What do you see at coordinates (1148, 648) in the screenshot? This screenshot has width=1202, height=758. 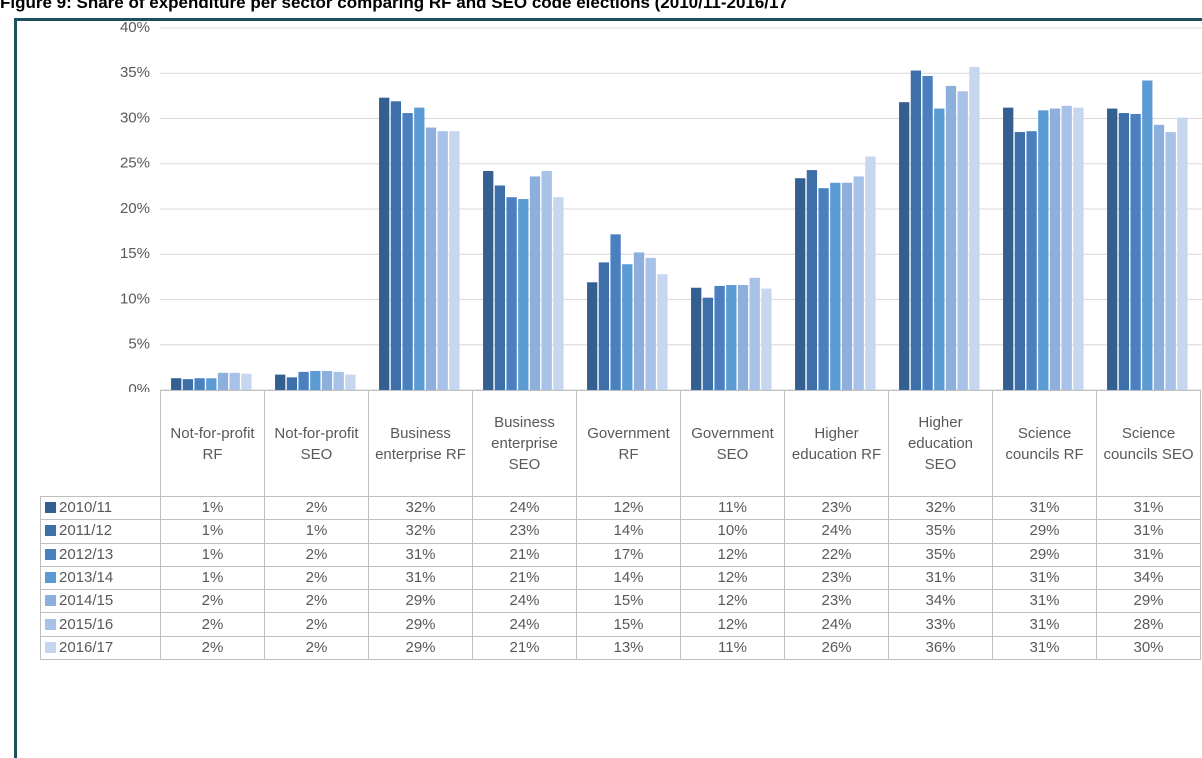 I see `value-label: 30%` at bounding box center [1148, 648].